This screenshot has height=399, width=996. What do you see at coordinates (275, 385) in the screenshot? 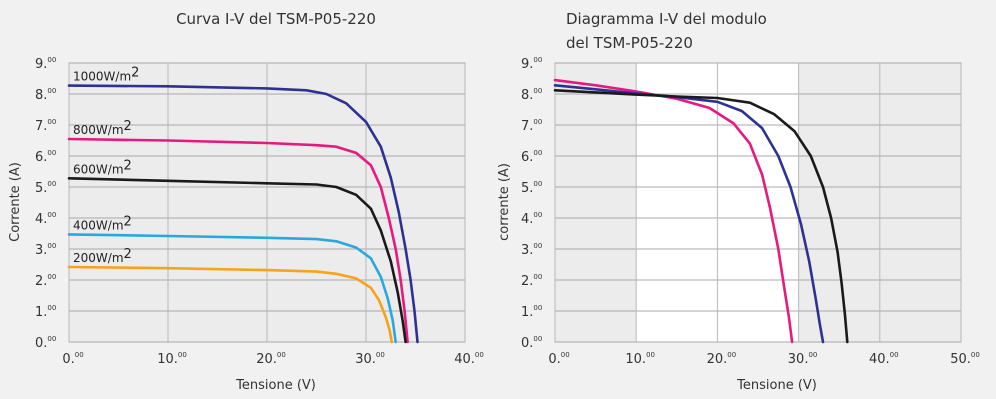
I see `left-x-axis-label: Tensione (V)` at bounding box center [275, 385].